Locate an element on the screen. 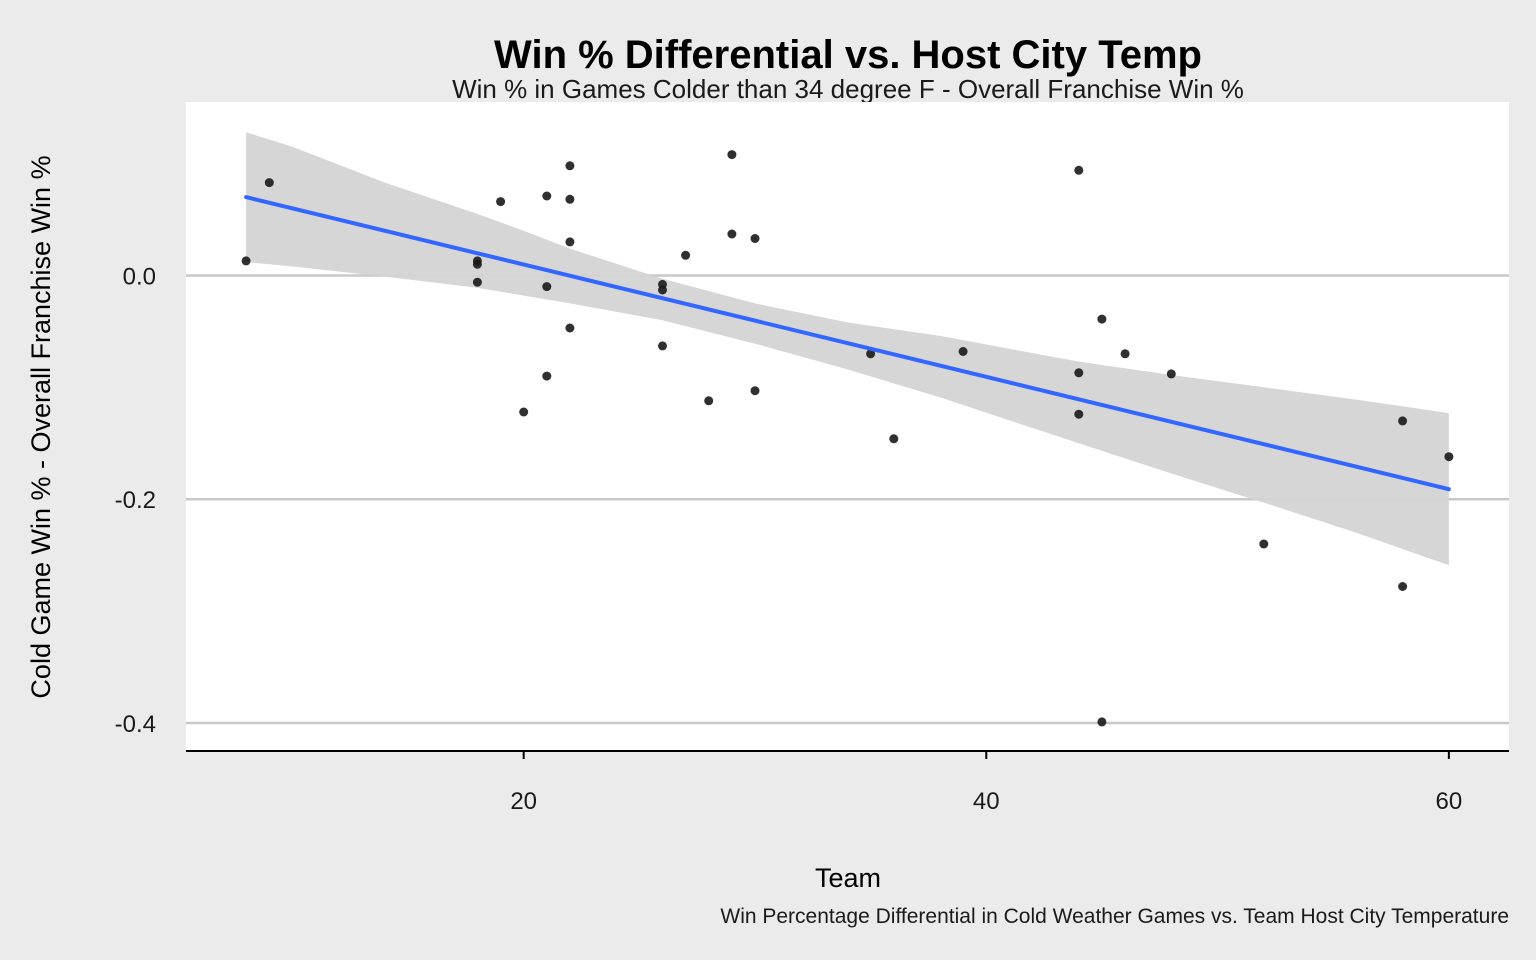 The height and width of the screenshot is (960, 1536). y-tick-label: 0.0 is located at coordinates (139, 276).